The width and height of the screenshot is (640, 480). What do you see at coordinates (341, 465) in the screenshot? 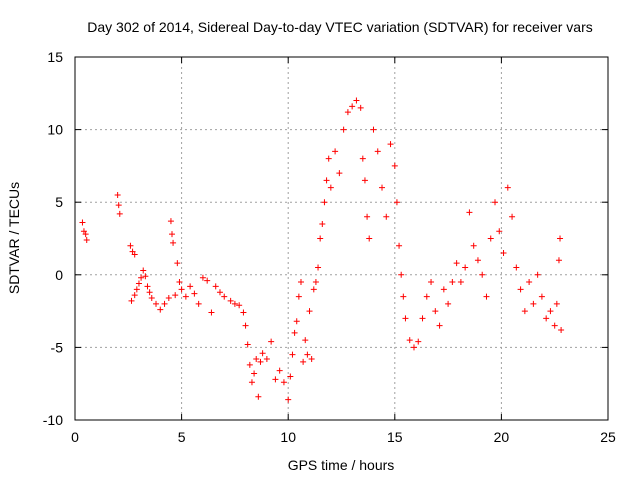
I see `x-axis-label: GPS time / hours` at bounding box center [341, 465].